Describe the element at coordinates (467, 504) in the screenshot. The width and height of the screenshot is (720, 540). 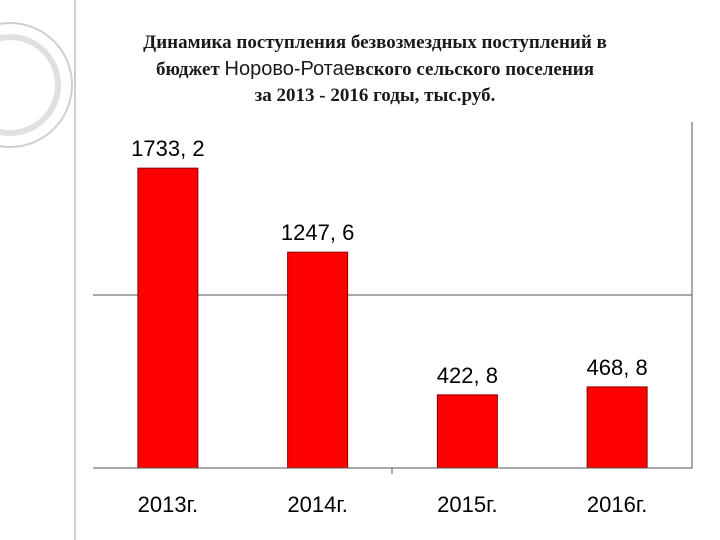
I see `category-label-3: 2015г.` at that location.